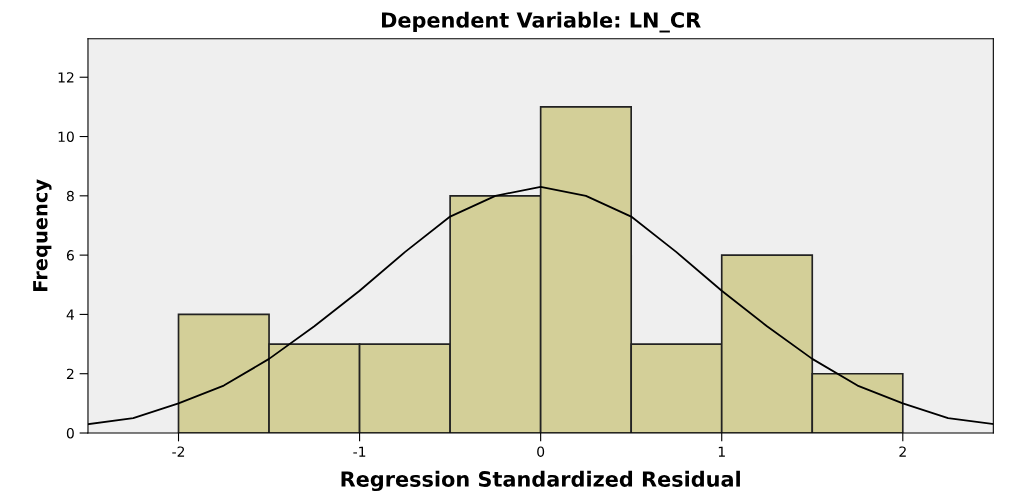 The height and width of the screenshot is (496, 1023). What do you see at coordinates (70, 255) in the screenshot?
I see `y-tick-label: 6` at bounding box center [70, 255].